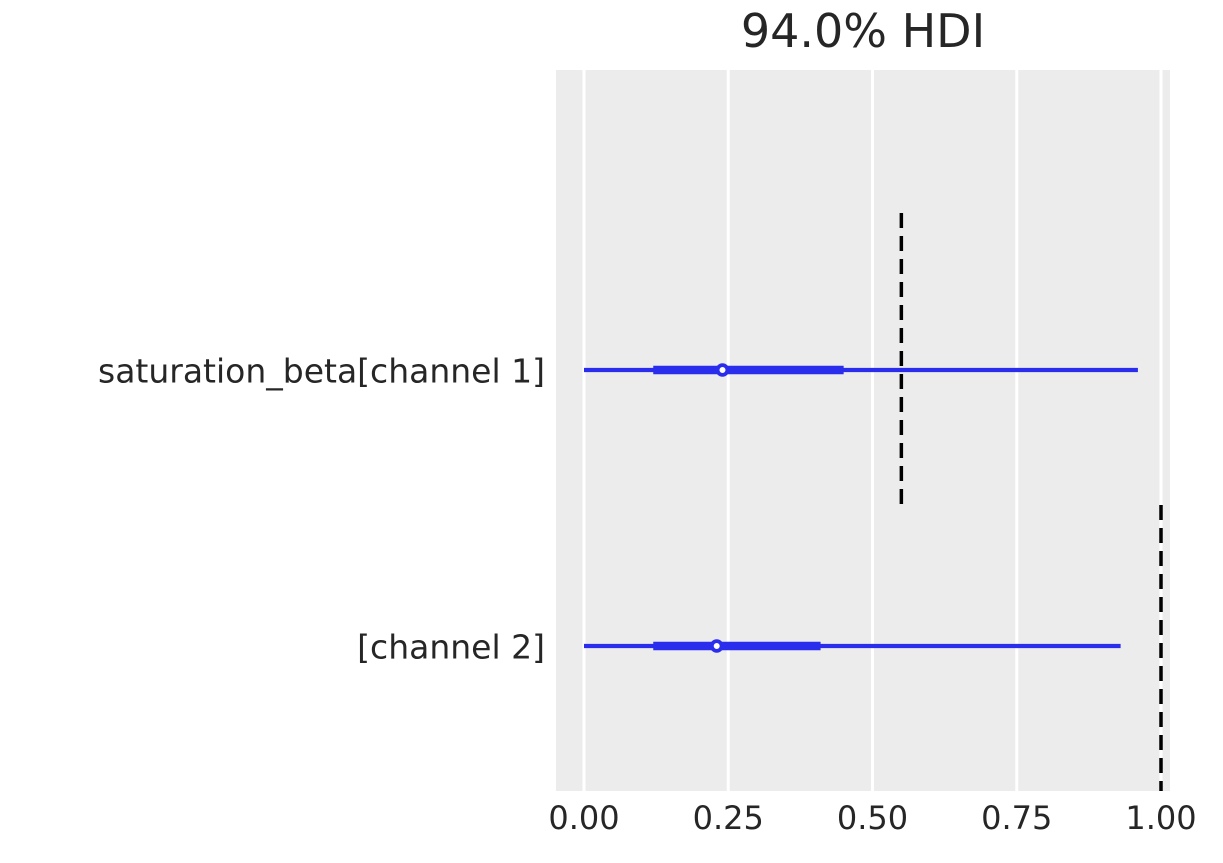 This screenshot has width=1223, height=863. I want to click on x-axis: 0.00 0.25 0.50 0.75 1.00, so click(872, 824).